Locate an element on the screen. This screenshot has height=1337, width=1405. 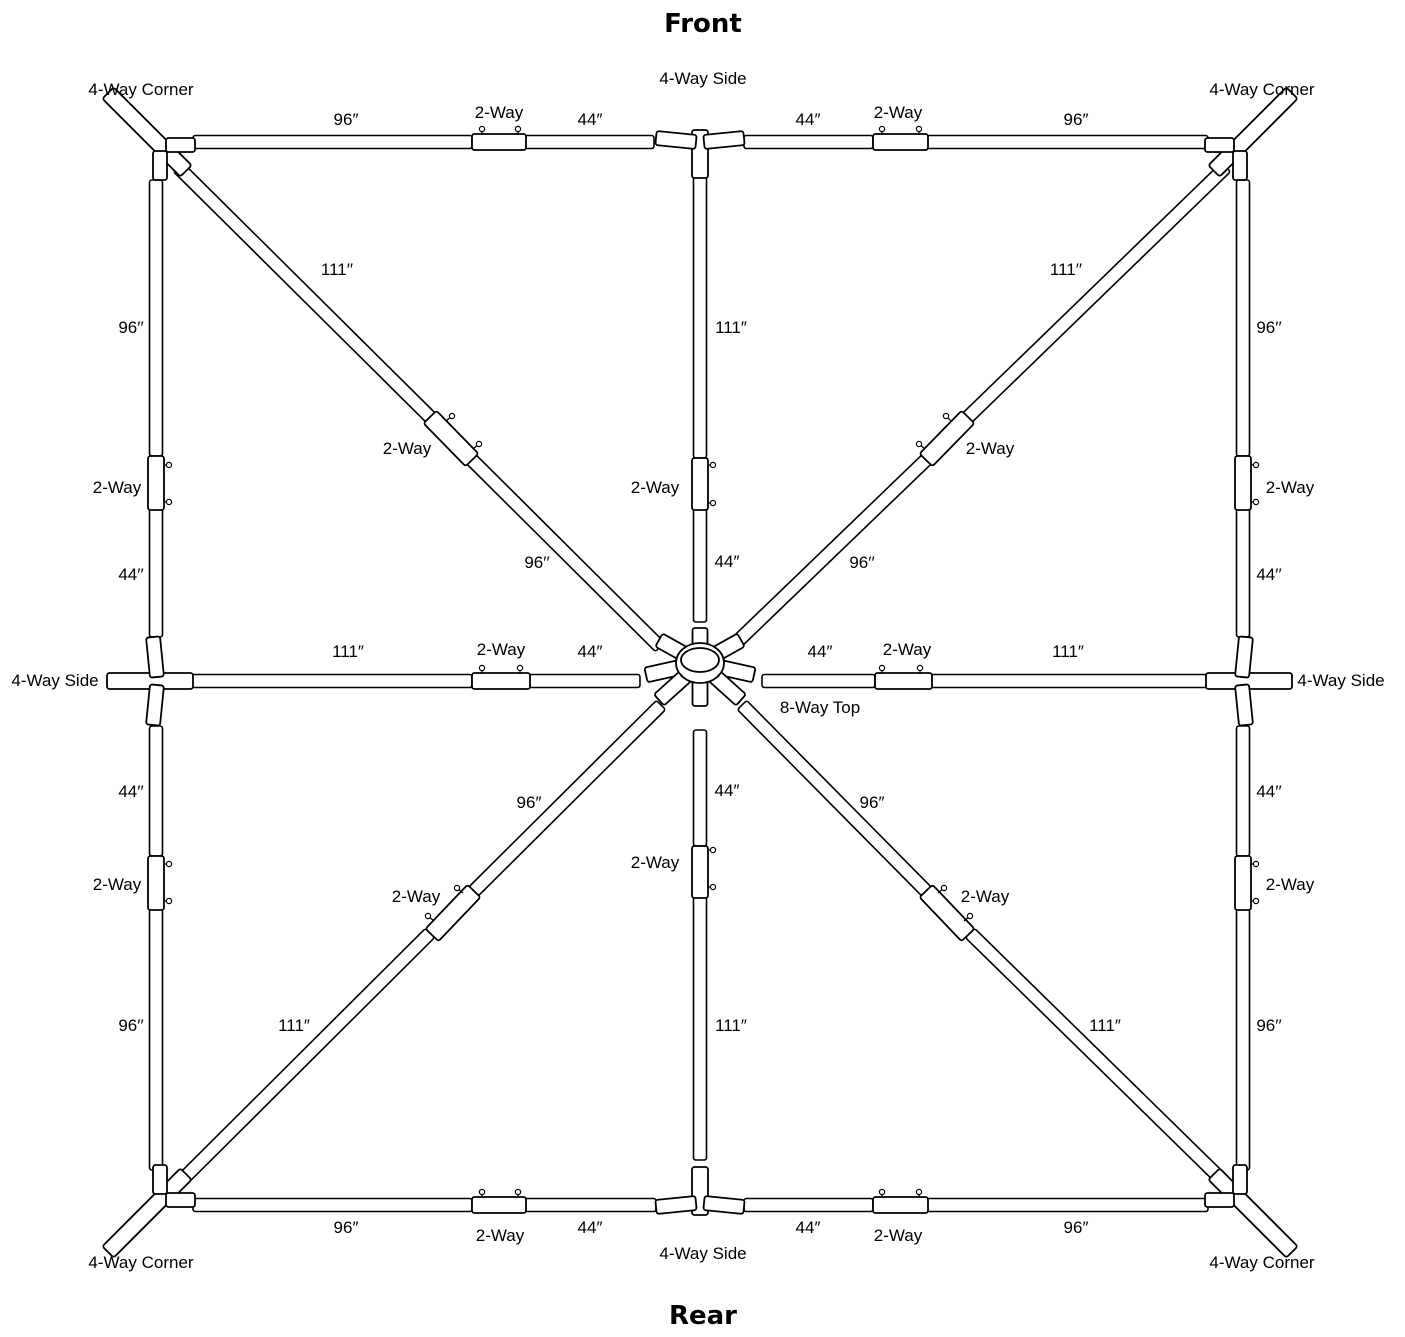
coupler-left-lower-group is located at coordinates (156, 883).